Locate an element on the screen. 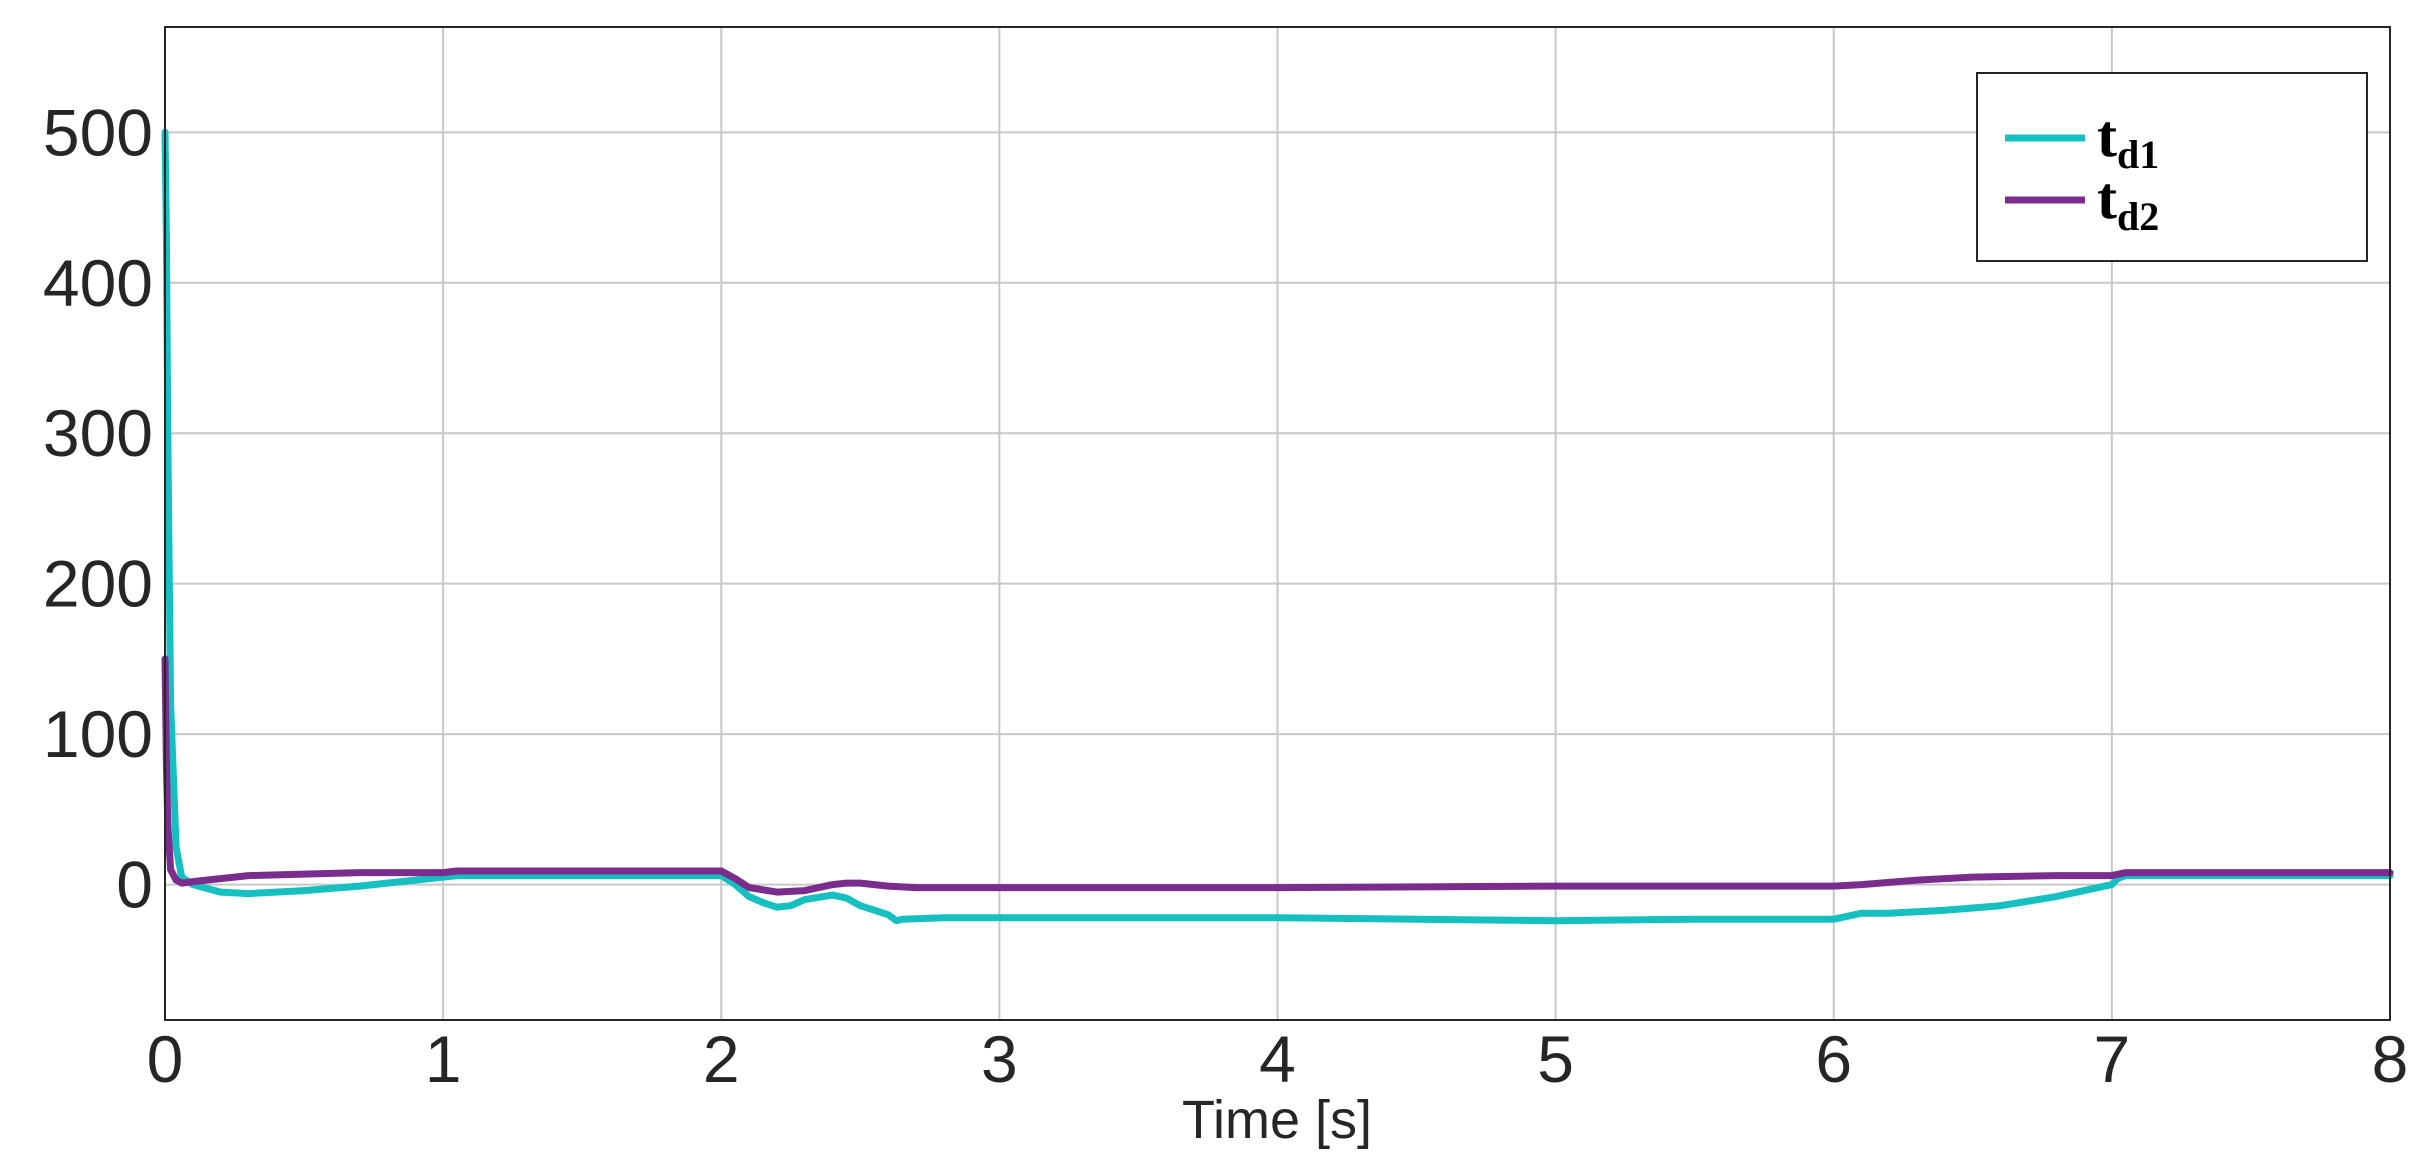  x-tick-labels: 0 1 2 3 4 5 6 7 8 is located at coordinates (1278, 1059).